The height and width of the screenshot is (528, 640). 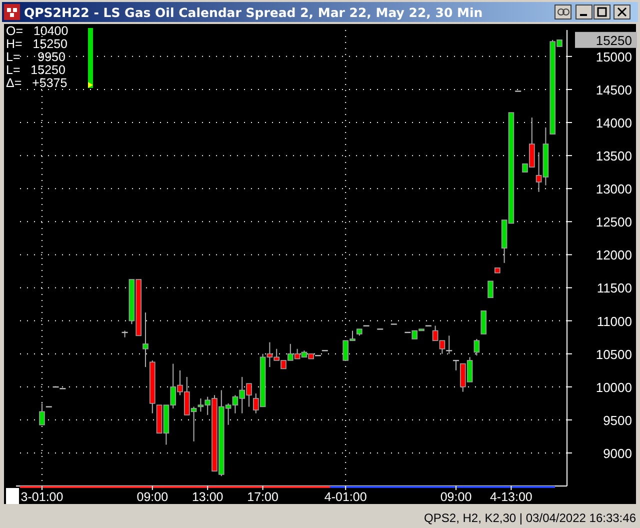 I want to click on text: 15250, so click(x=614, y=40).